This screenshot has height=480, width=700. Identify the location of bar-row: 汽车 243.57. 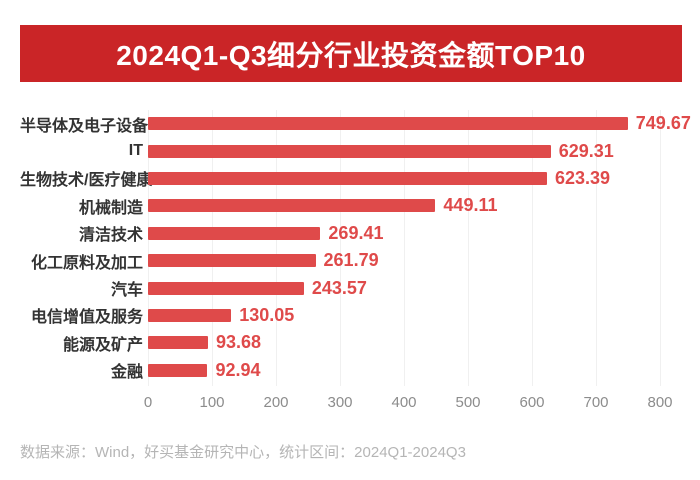
(355, 287).